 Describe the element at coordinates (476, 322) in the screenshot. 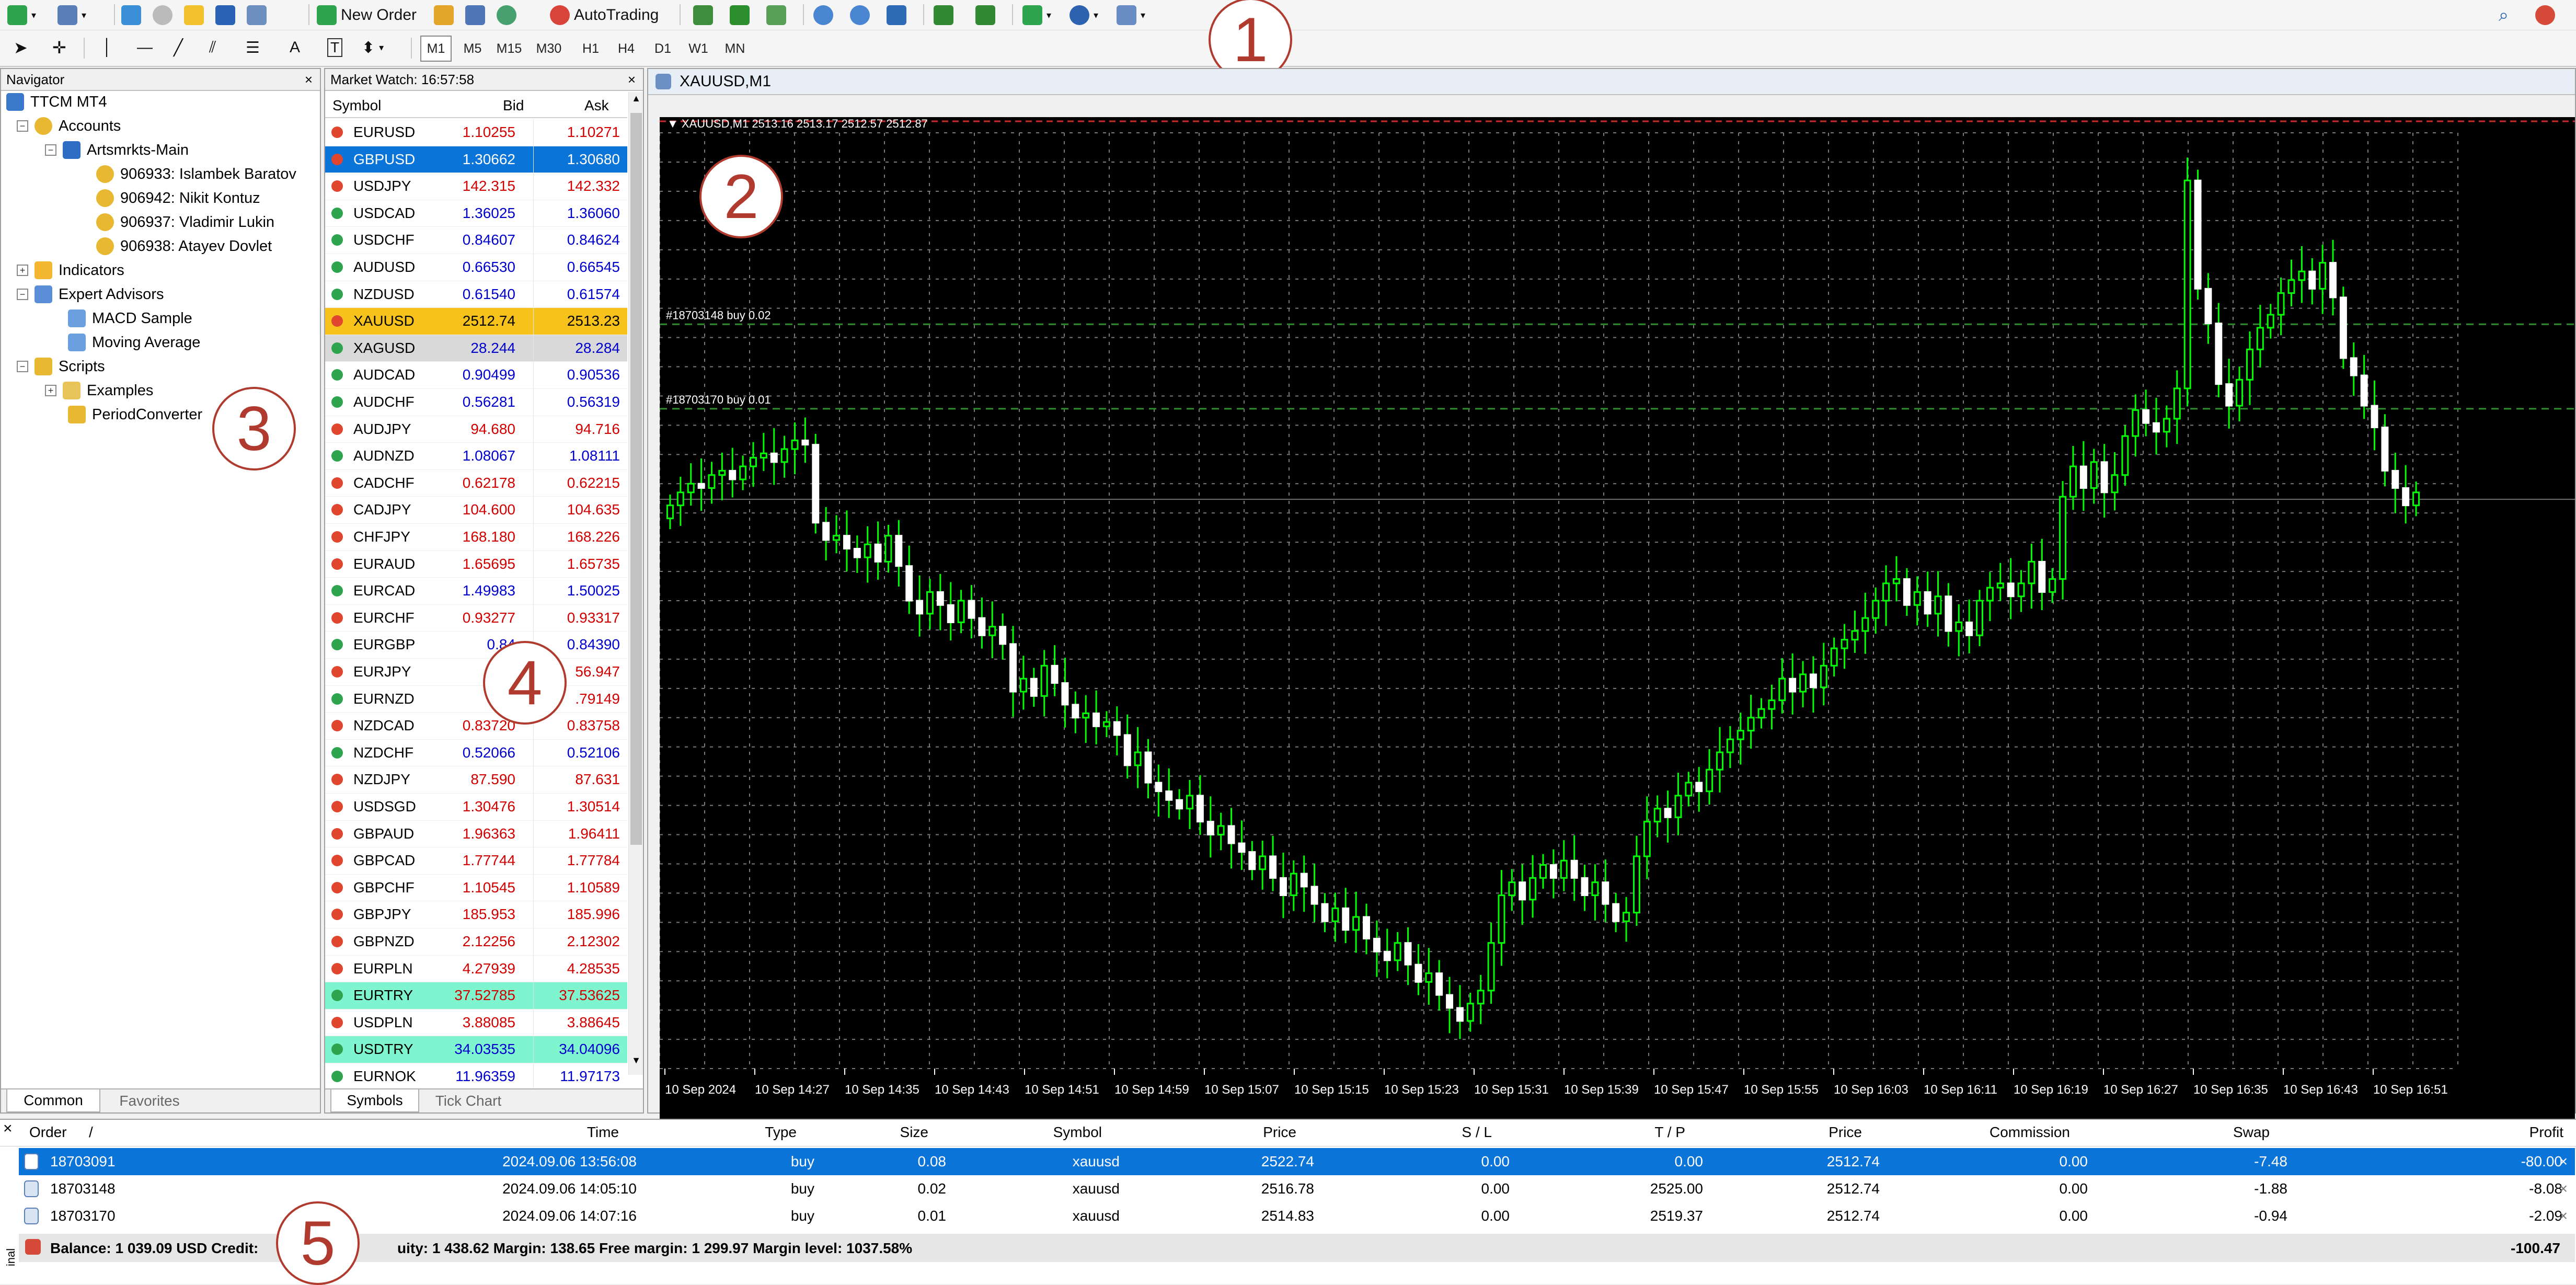

I see `market-watch-row: XAUUSD 2512.74 2513.23` at that location.